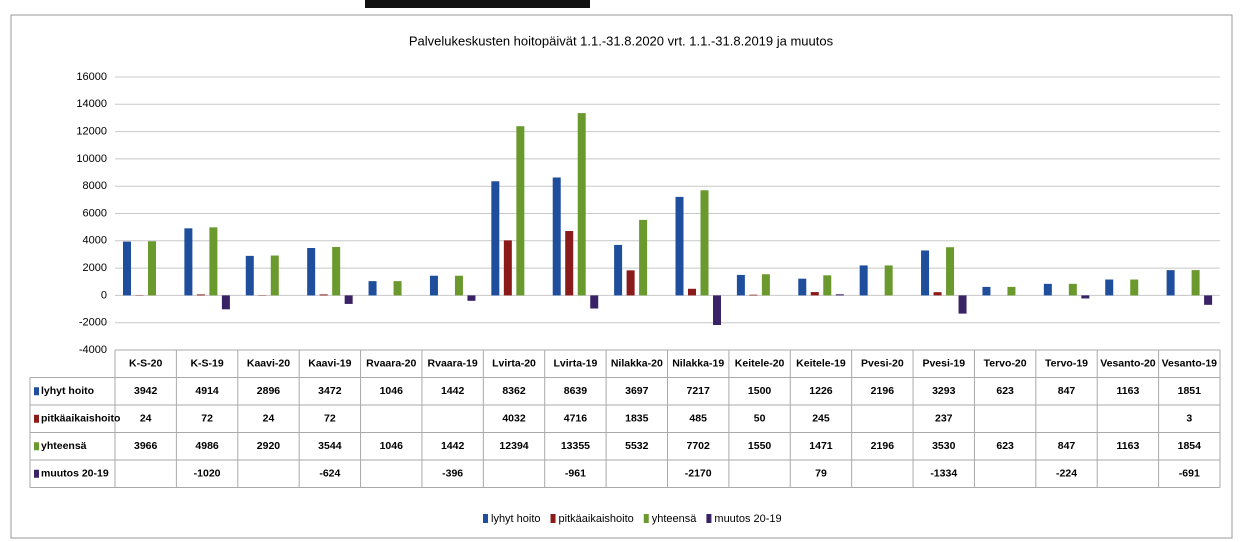 The image size is (1240, 542). What do you see at coordinates (268, 364) in the screenshot?
I see `category-label: Kaavi-20` at bounding box center [268, 364].